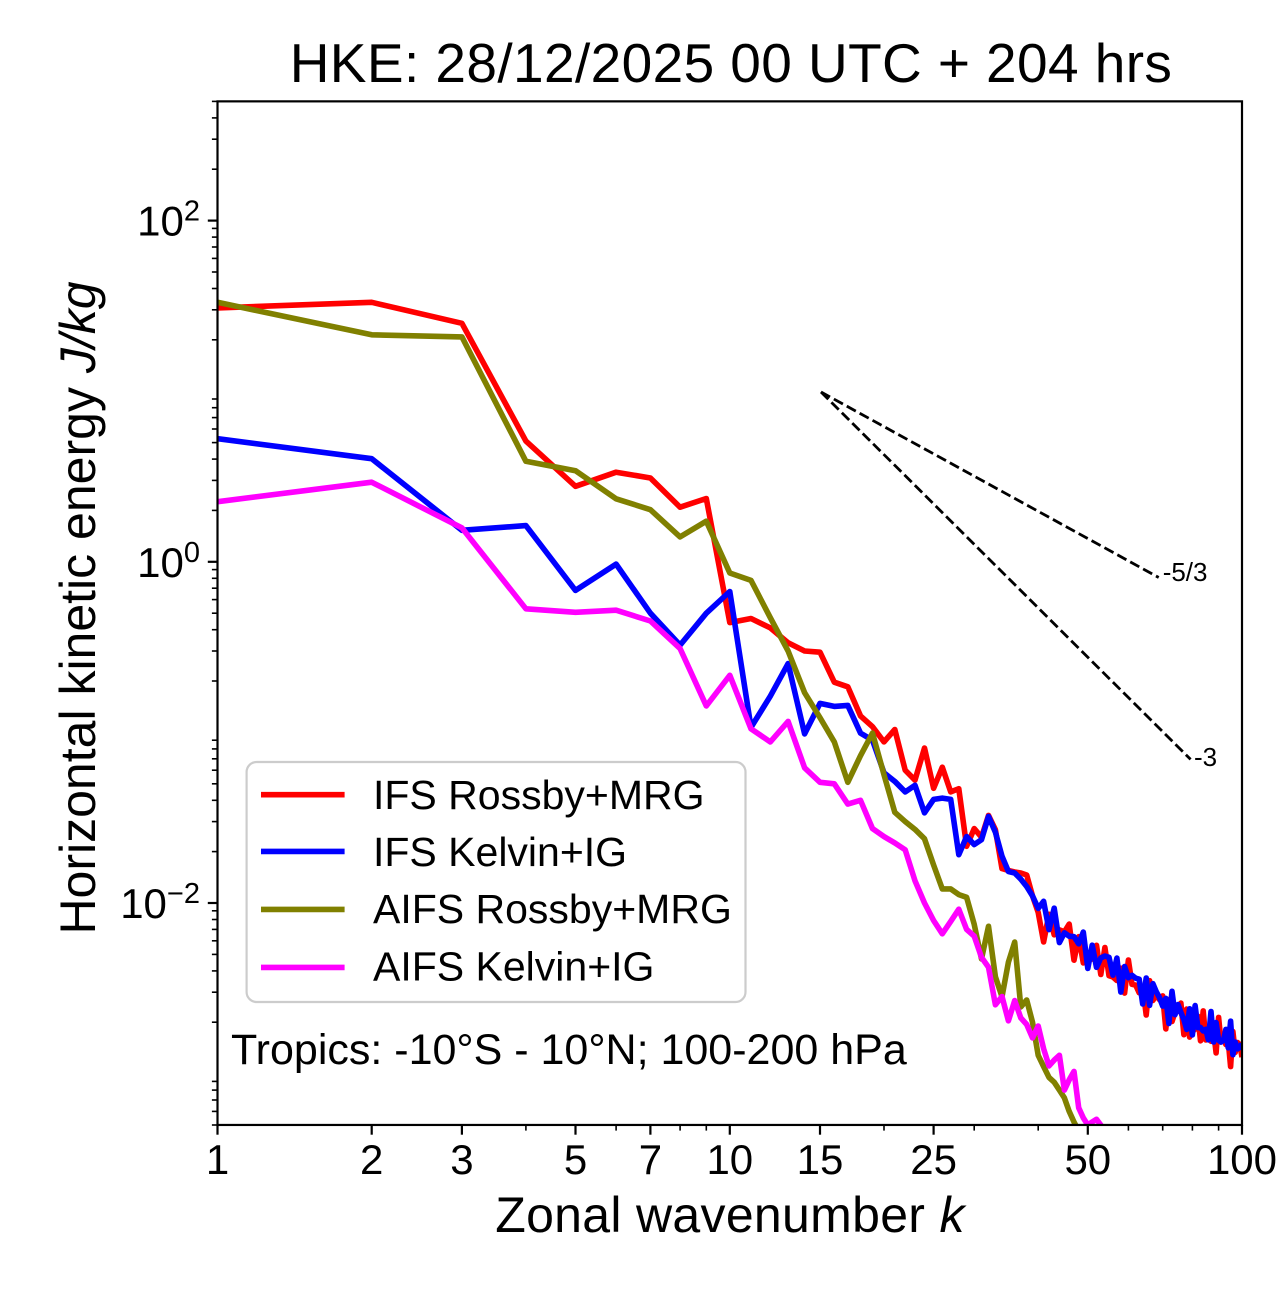 Image resolution: width=1280 pixels, height=1293 pixels. Describe the element at coordinates (569, 1050) in the screenshot. I see `svg-text:Tropics: -10°S - 10°N; 100-200: Tropics: -10°S - 10°N; 100-200 hPa` at that location.